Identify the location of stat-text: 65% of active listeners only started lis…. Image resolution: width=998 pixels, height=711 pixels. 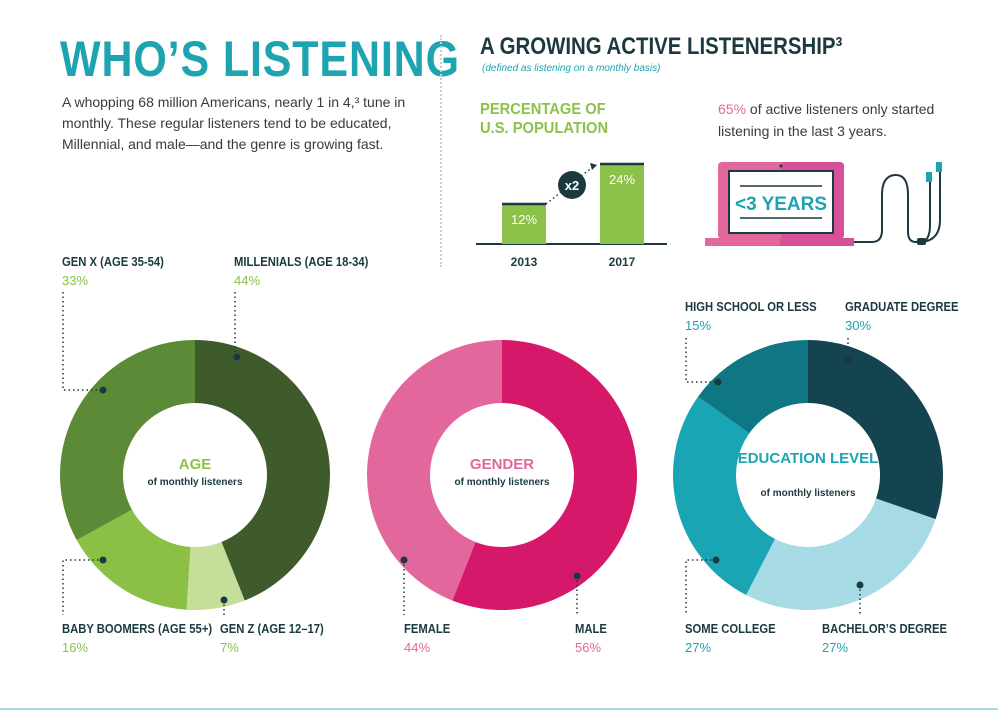
(843, 120).